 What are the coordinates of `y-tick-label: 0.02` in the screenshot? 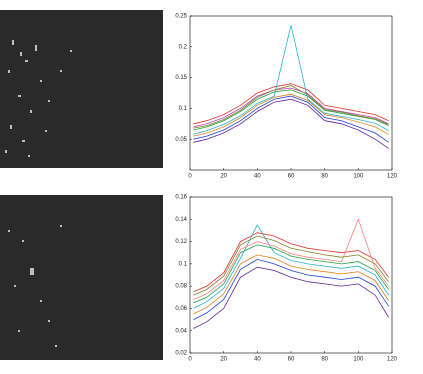 It's located at (181, 354).